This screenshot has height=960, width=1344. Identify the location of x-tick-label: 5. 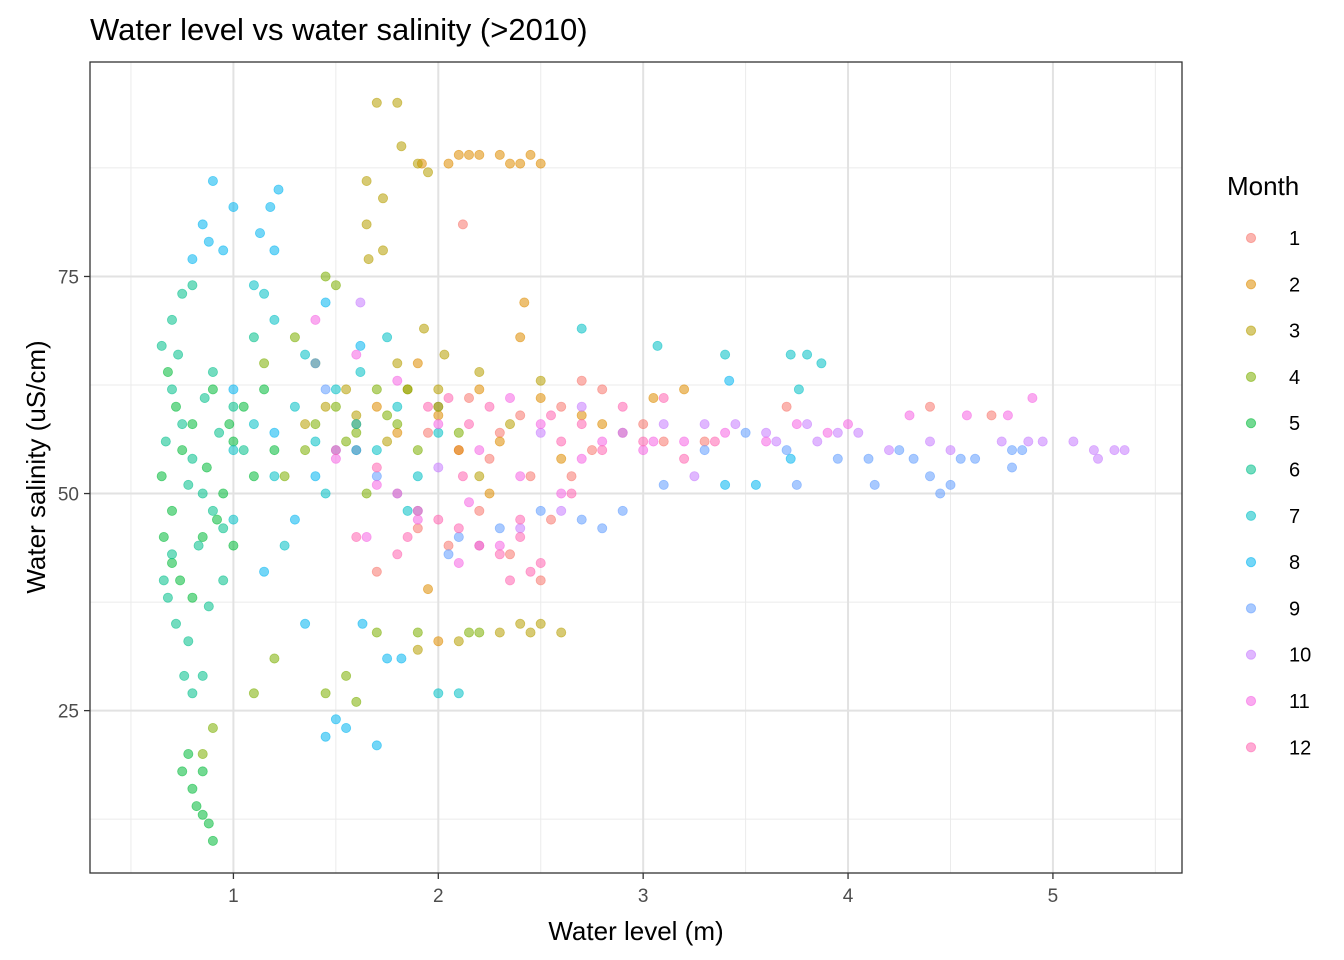
(1053, 896).